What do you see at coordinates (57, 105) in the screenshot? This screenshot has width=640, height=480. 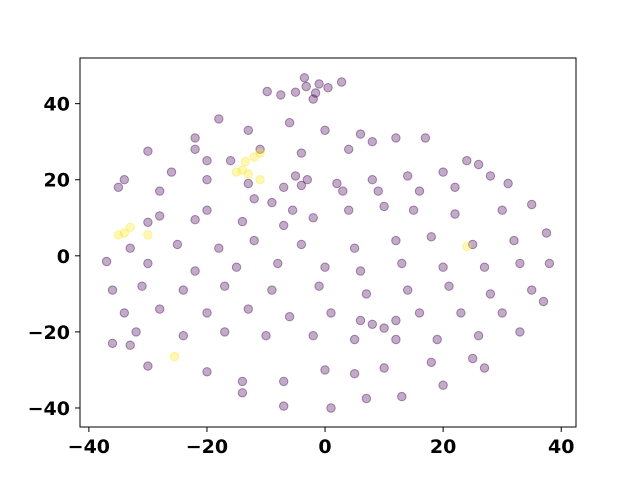 I see `y-tick-label: 40` at bounding box center [57, 105].